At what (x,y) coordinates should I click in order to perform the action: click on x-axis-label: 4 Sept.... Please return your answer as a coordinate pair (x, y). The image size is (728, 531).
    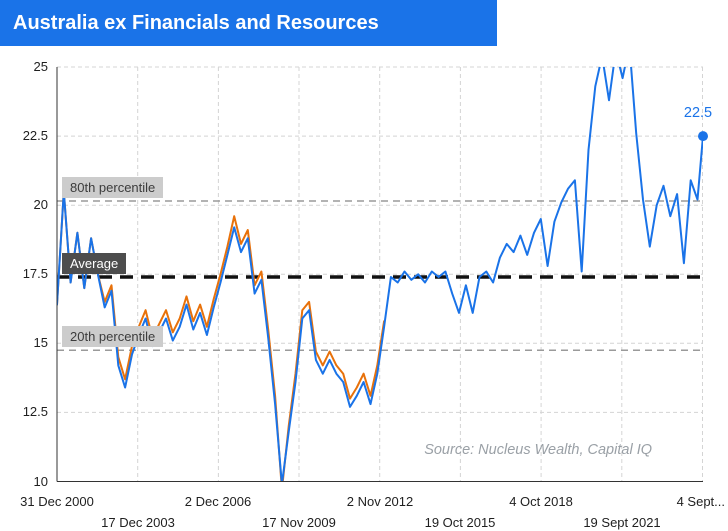
    Looking at the image, I should click on (700, 501).